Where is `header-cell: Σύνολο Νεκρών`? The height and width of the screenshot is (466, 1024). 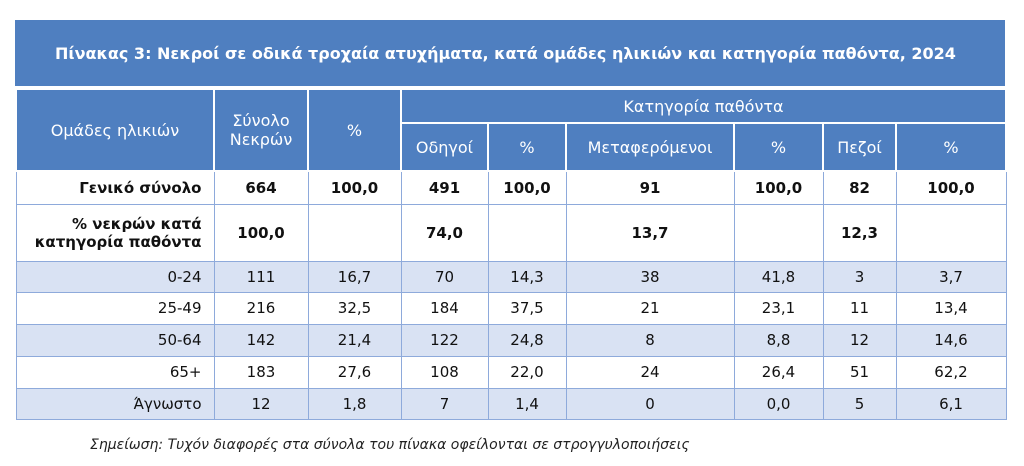
header-cell: Σύνολο Νεκρών is located at coordinates (261, 130).